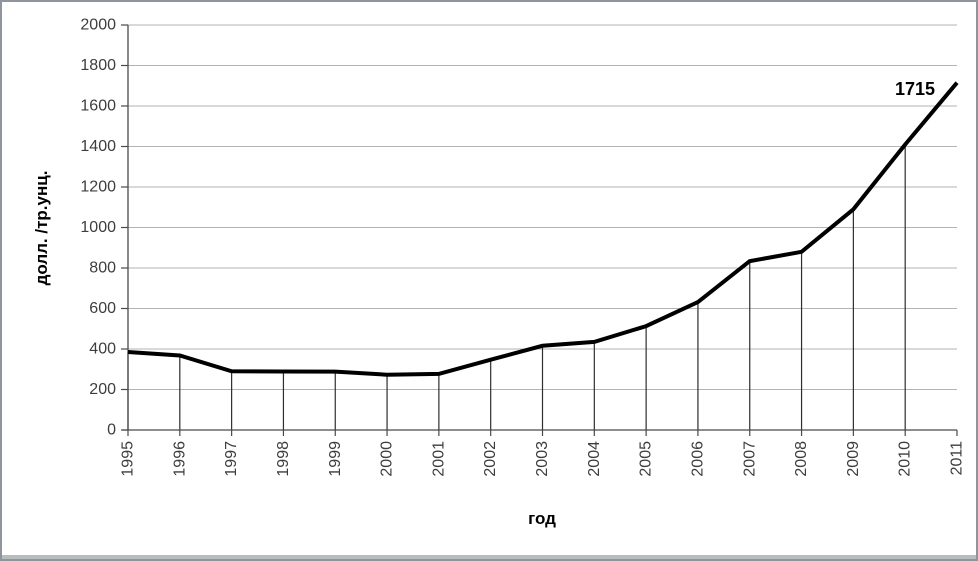  I want to click on y-tick-label: 0, so click(111, 430).